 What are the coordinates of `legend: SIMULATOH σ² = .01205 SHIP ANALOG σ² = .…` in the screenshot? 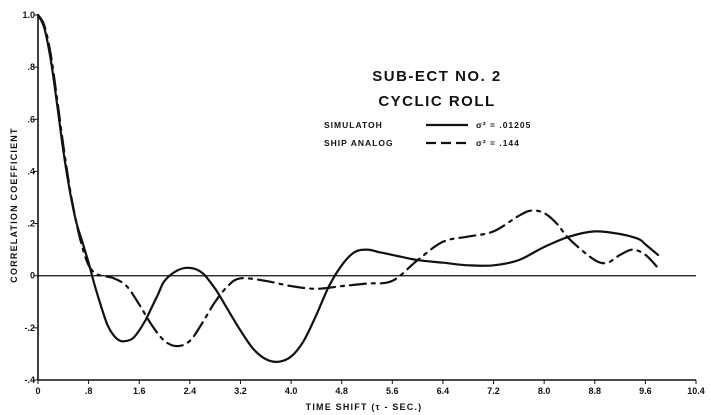 It's located at (427, 134).